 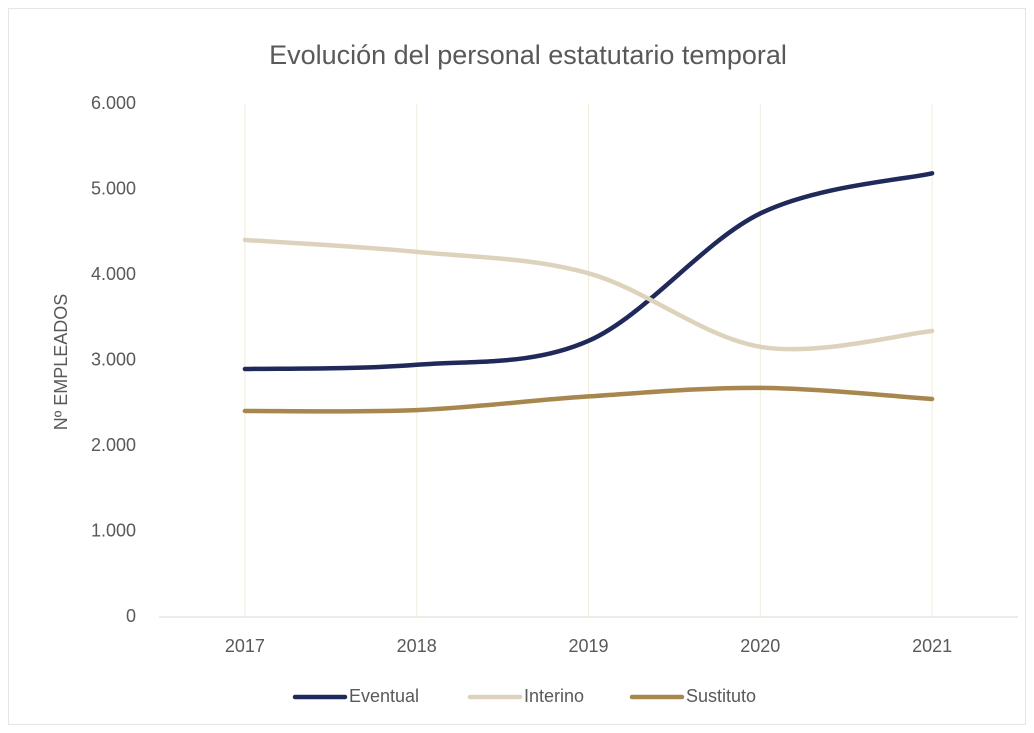 What do you see at coordinates (760, 646) in the screenshot?
I see `x-tick-label: 2020` at bounding box center [760, 646].